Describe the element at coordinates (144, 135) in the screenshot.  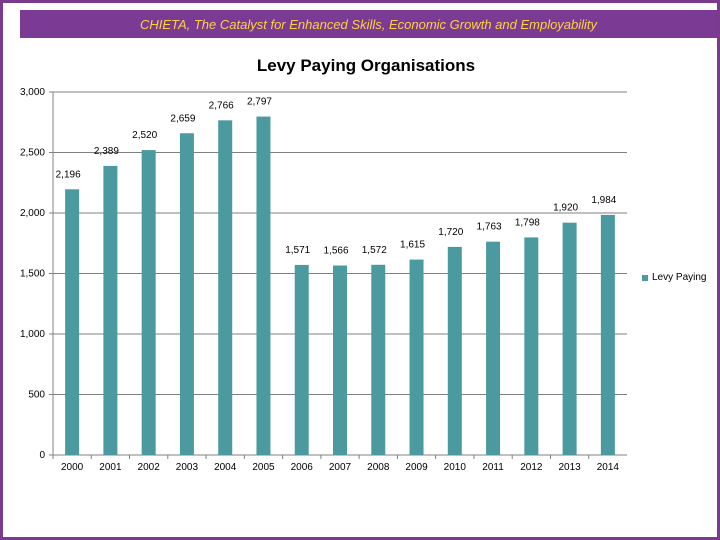
I see `data-label: 2,520` at that location.